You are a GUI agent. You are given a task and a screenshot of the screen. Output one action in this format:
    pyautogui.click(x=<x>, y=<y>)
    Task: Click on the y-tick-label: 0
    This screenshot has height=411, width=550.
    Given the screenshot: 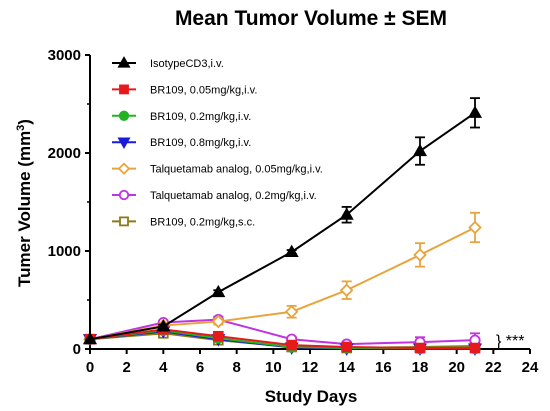 What is the action you would take?
    pyautogui.click(x=77, y=349)
    